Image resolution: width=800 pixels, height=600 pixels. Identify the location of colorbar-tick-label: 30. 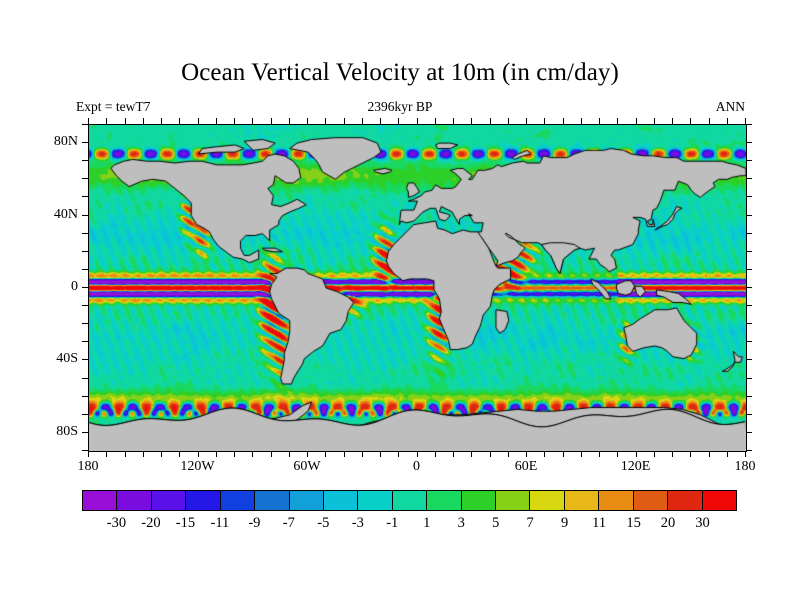
(702, 523).